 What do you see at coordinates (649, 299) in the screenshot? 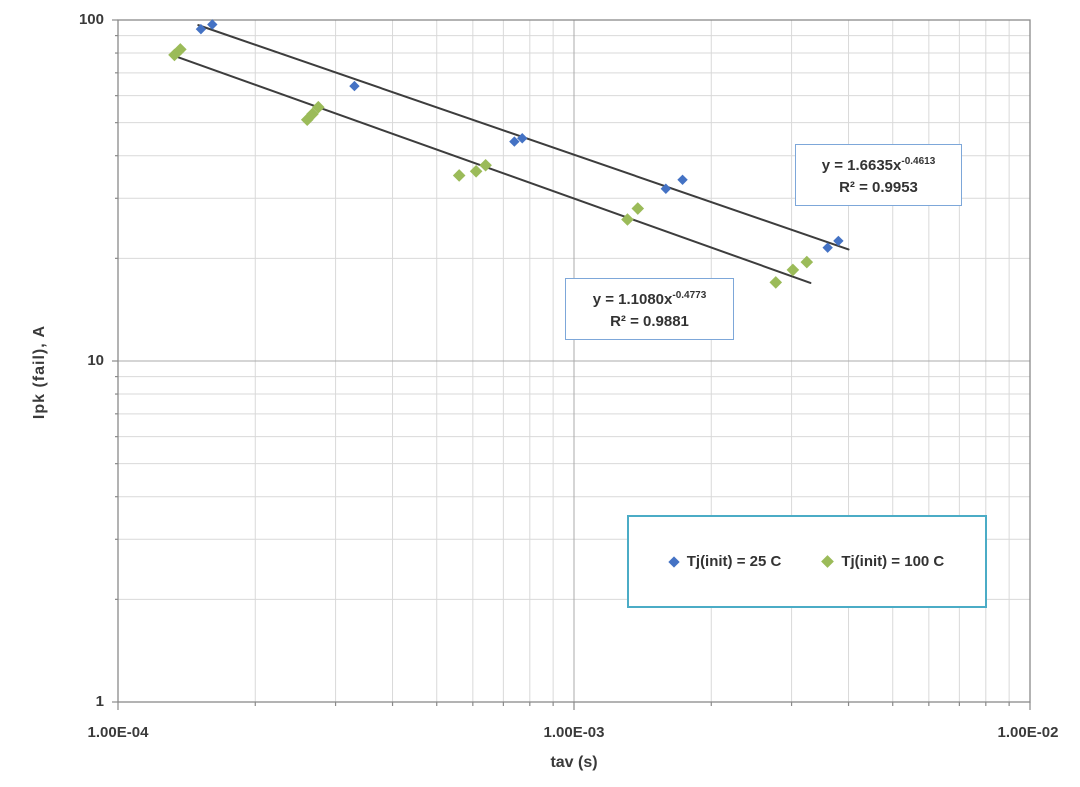
I see `trendline-equation: y = 1.1080x-0.4773` at bounding box center [649, 299].